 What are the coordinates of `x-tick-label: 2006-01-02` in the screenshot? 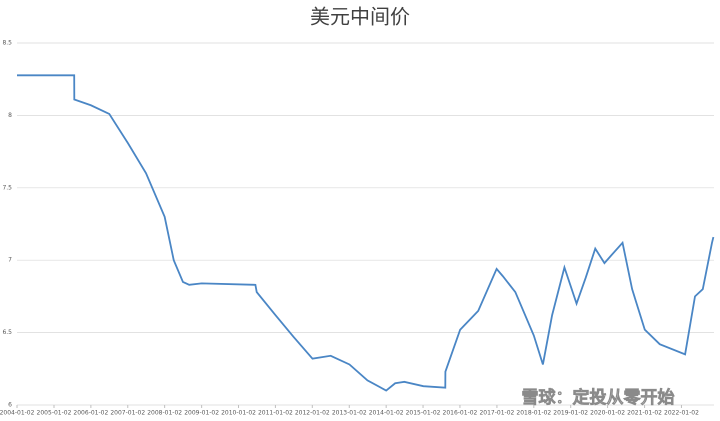 It's located at (90, 413).